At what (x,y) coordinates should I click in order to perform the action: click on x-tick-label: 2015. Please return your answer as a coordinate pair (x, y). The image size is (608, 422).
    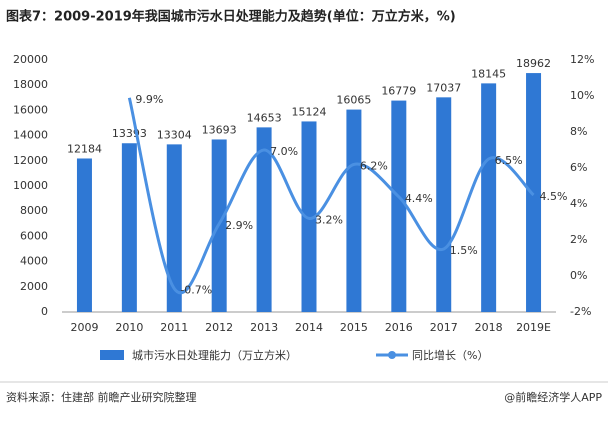
    Looking at the image, I should click on (354, 327).